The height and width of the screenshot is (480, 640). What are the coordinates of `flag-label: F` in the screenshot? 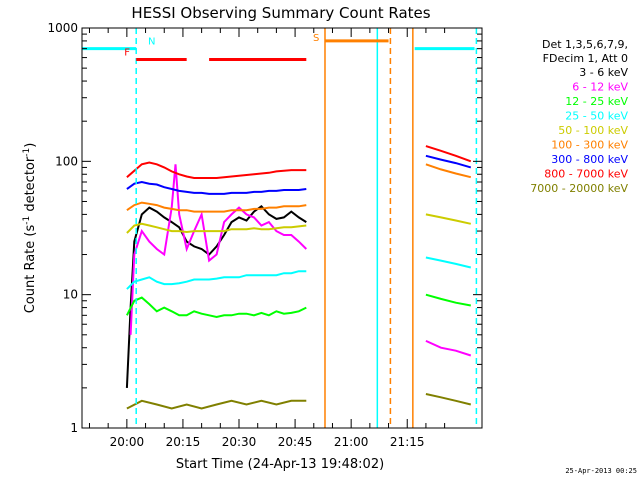 It's located at (127, 53).